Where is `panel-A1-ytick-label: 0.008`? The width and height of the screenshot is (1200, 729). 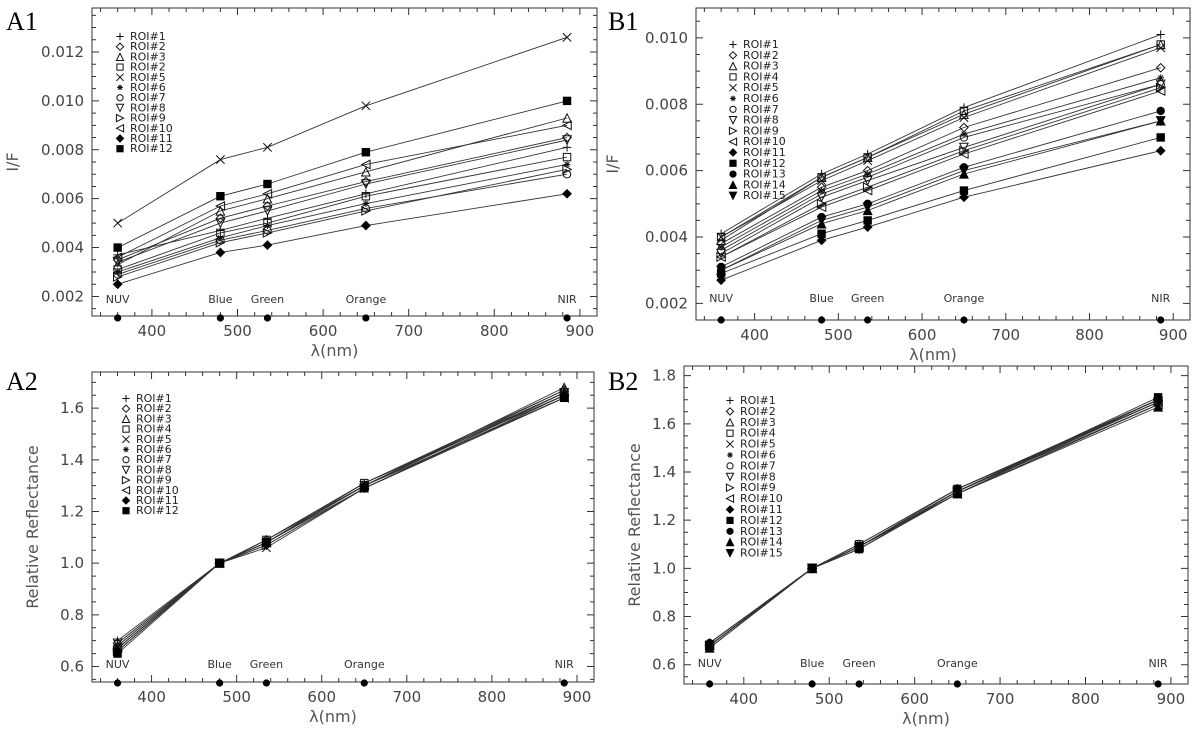 panel-A1-ytick-label: 0.008 is located at coordinates (62, 150).